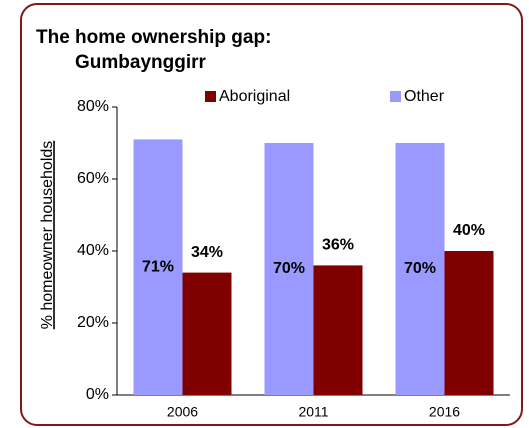 This screenshot has width=529, height=428. What do you see at coordinates (97, 394) in the screenshot?
I see `y-tick-label: 0%` at bounding box center [97, 394].